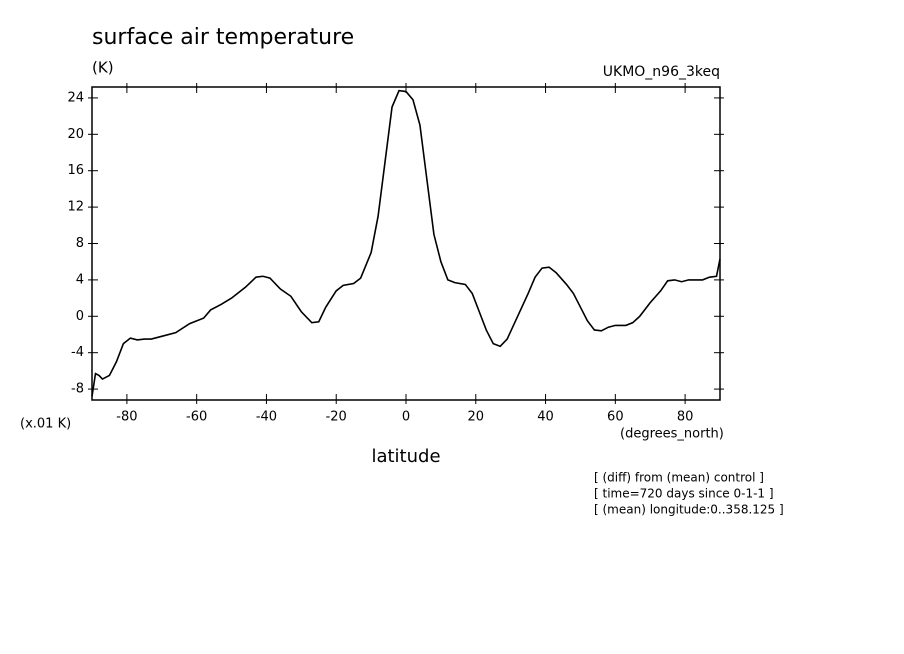  What do you see at coordinates (126, 417) in the screenshot?
I see `x-tick-label: -80` at bounding box center [126, 417].